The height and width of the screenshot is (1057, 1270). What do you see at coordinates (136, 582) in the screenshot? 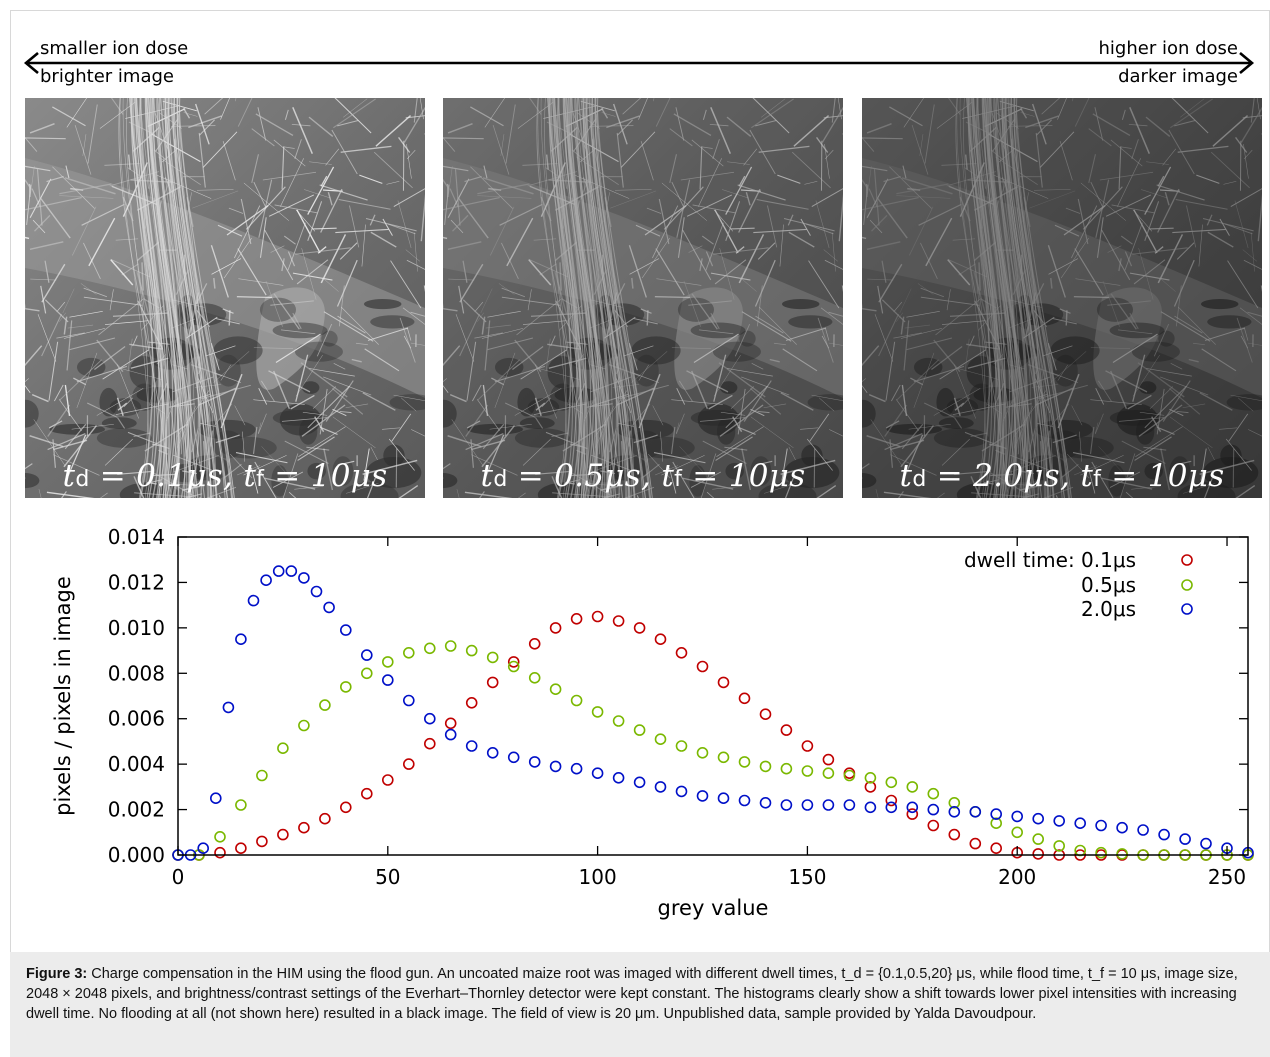
I see `y-tick-label: 0.012` at bounding box center [136, 582].